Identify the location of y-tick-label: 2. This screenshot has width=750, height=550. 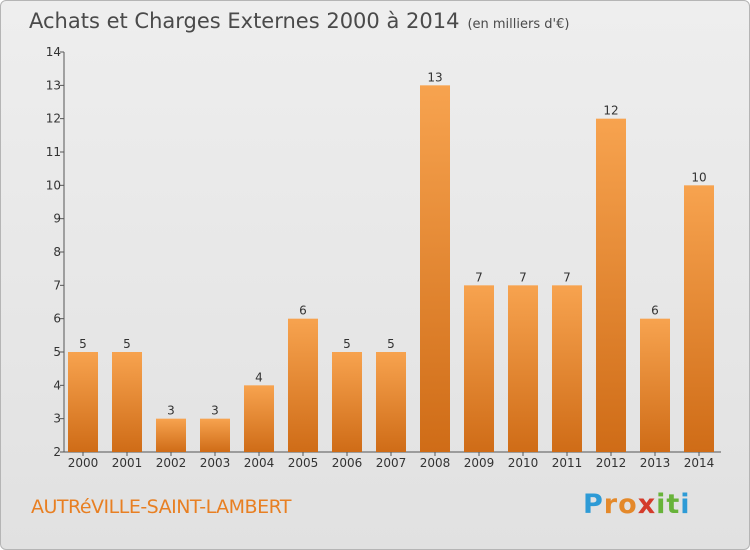
(57, 452).